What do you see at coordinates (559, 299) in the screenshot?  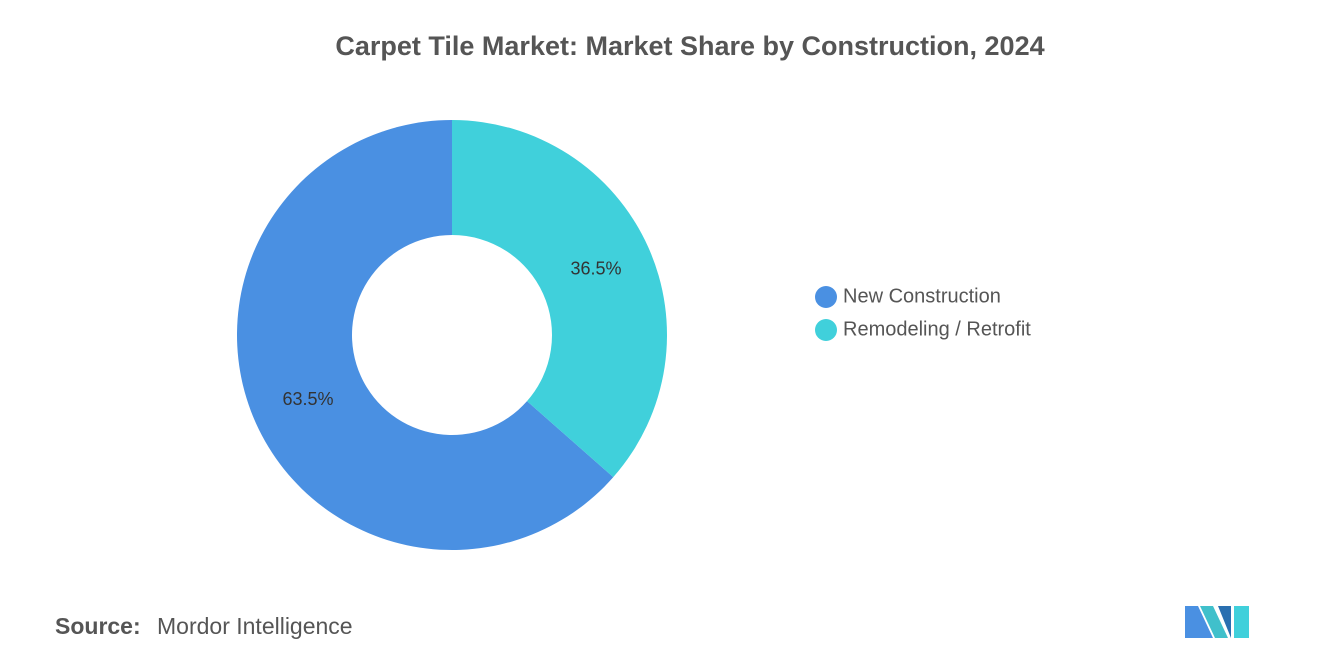 I see `slice` at bounding box center [559, 299].